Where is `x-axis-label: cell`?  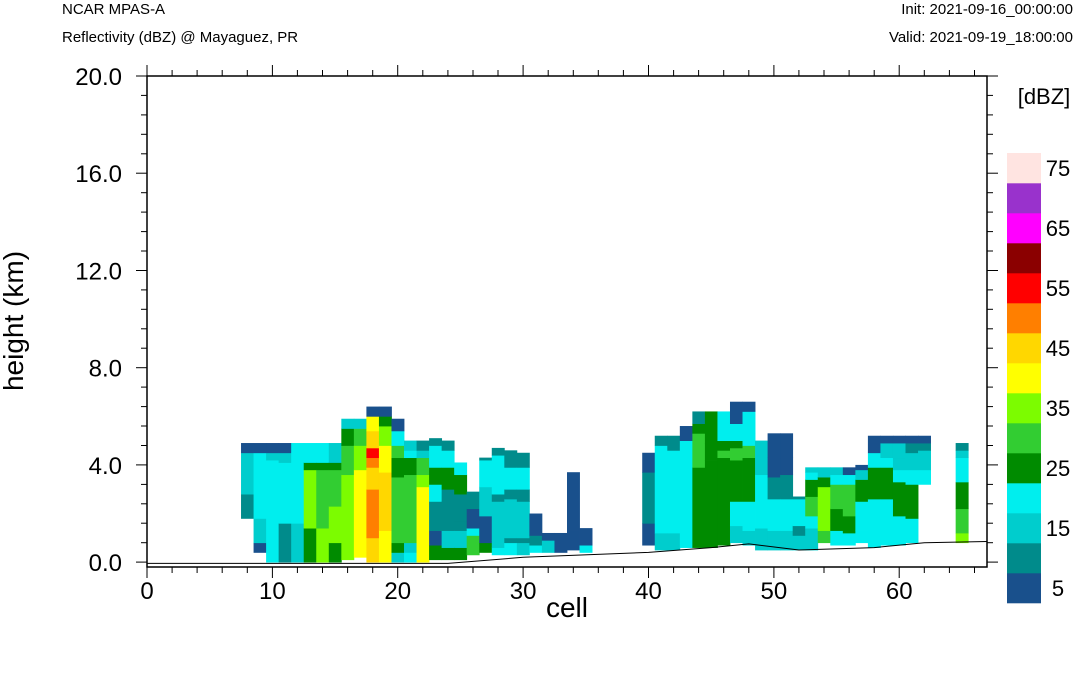
x-axis-label: cell is located at coordinates (567, 607).